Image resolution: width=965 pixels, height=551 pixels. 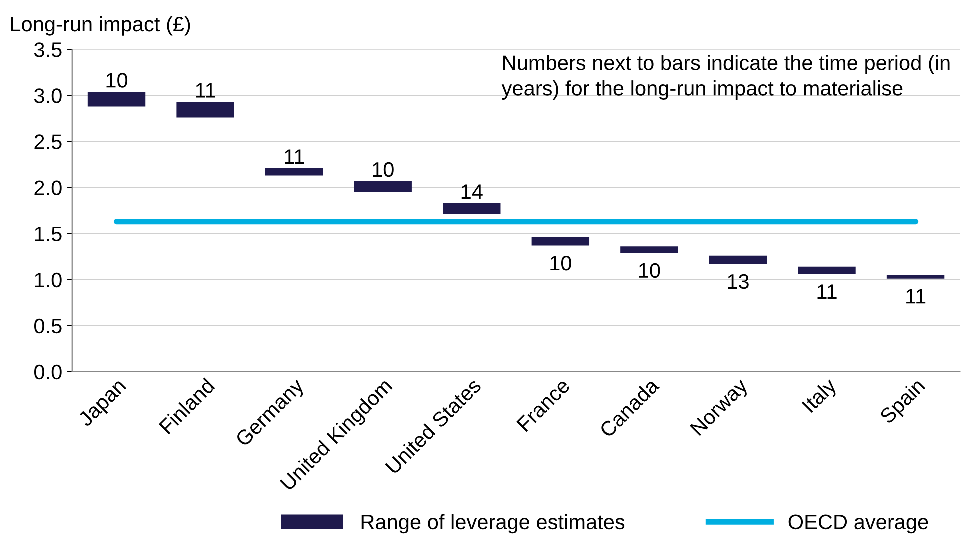 What do you see at coordinates (858, 524) in the screenshot?
I see `legend-label: OECD average` at bounding box center [858, 524].